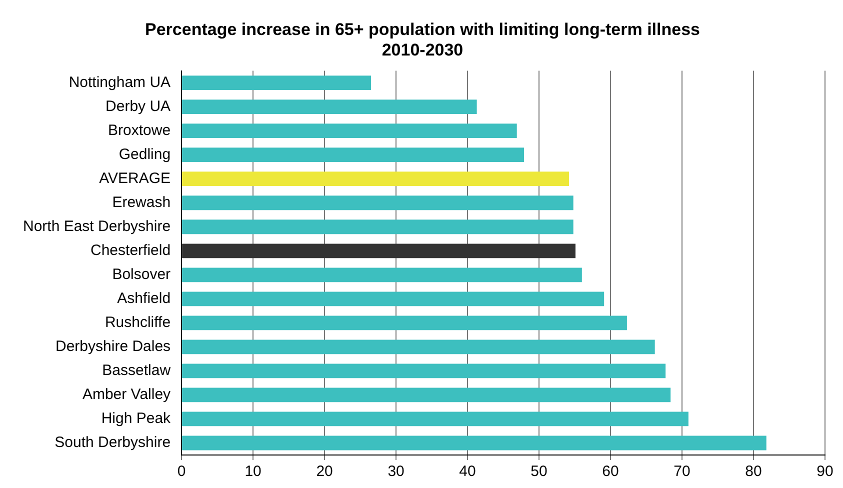 The image size is (843, 488). Describe the element at coordinates (112, 443) in the screenshot. I see `y-tick-label: South Derbyshire` at that location.